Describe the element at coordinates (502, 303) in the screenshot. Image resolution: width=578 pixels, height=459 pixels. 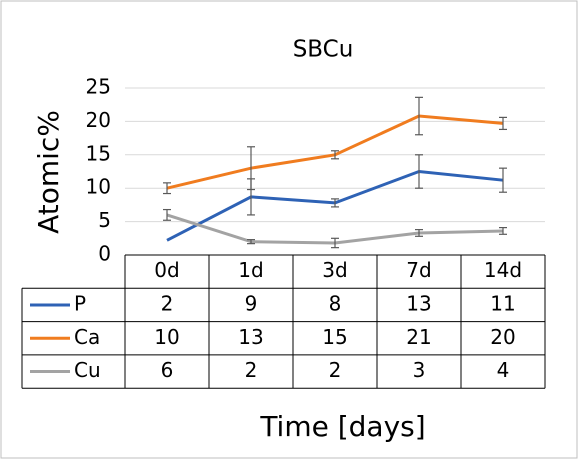
I see `table-value: 11` at that location.